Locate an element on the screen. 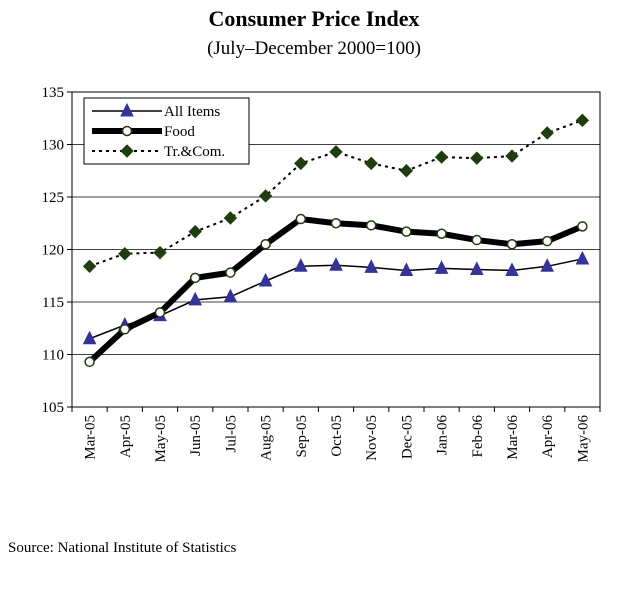  y-tick-label: 130 is located at coordinates (53, 146).